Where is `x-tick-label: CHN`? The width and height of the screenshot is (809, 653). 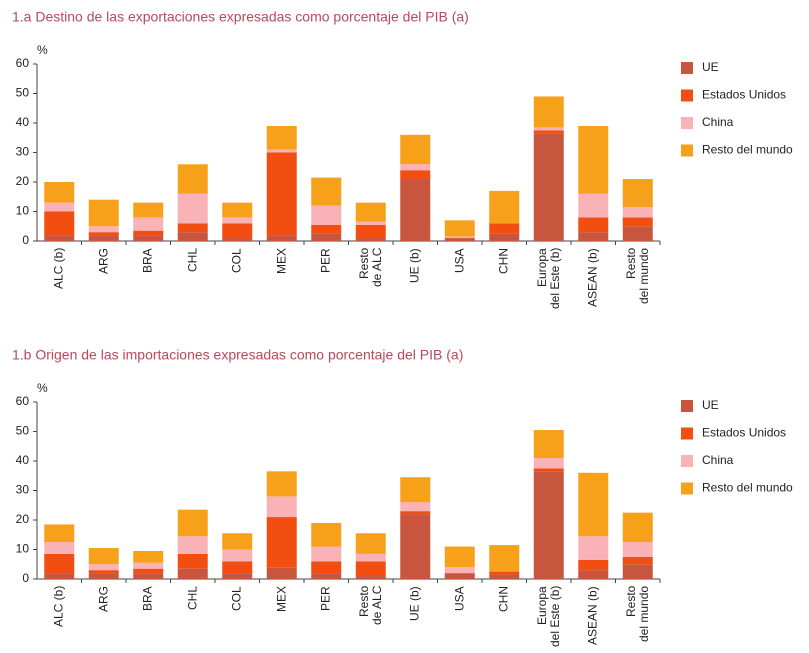 x-tick-label: CHN is located at coordinates (503, 261).